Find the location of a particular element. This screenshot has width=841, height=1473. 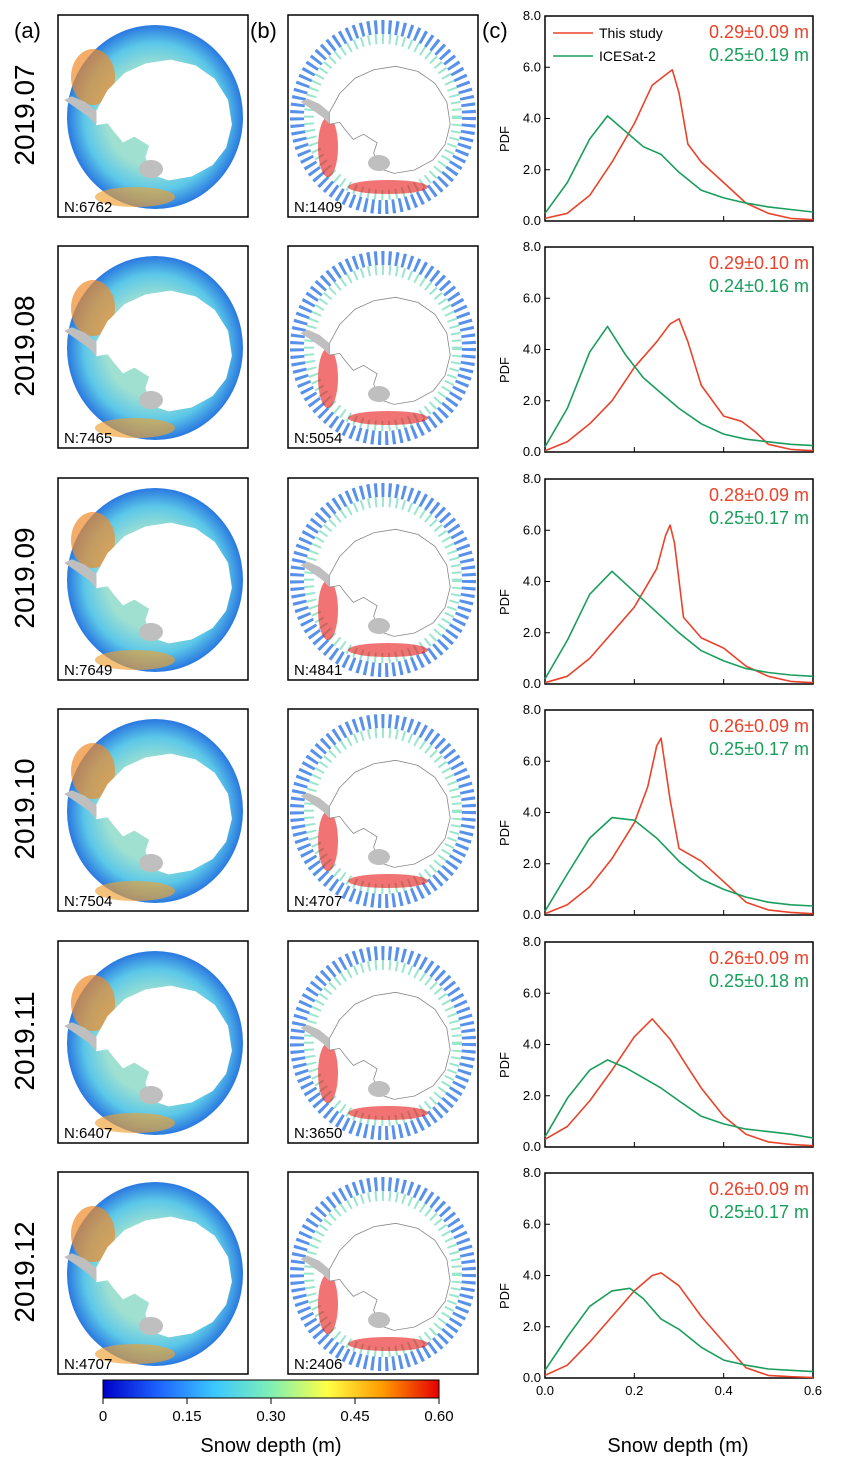

pdf-chart: 0.0 2.0 4.0 6.0 8.0 PDF 0.29±0.10 m 0.24±0.16 m is located at coordinates (655, 349).